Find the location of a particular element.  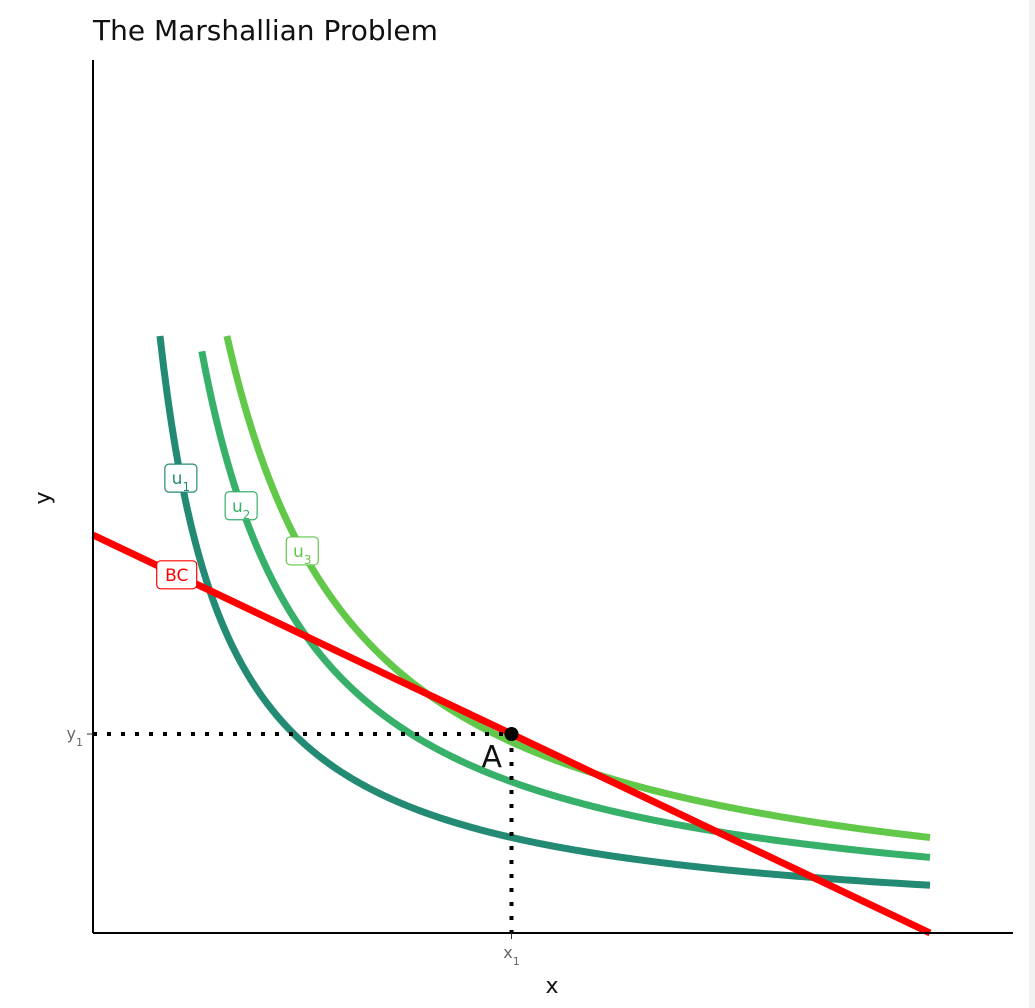

label-u3: u3 is located at coordinates (302, 551).